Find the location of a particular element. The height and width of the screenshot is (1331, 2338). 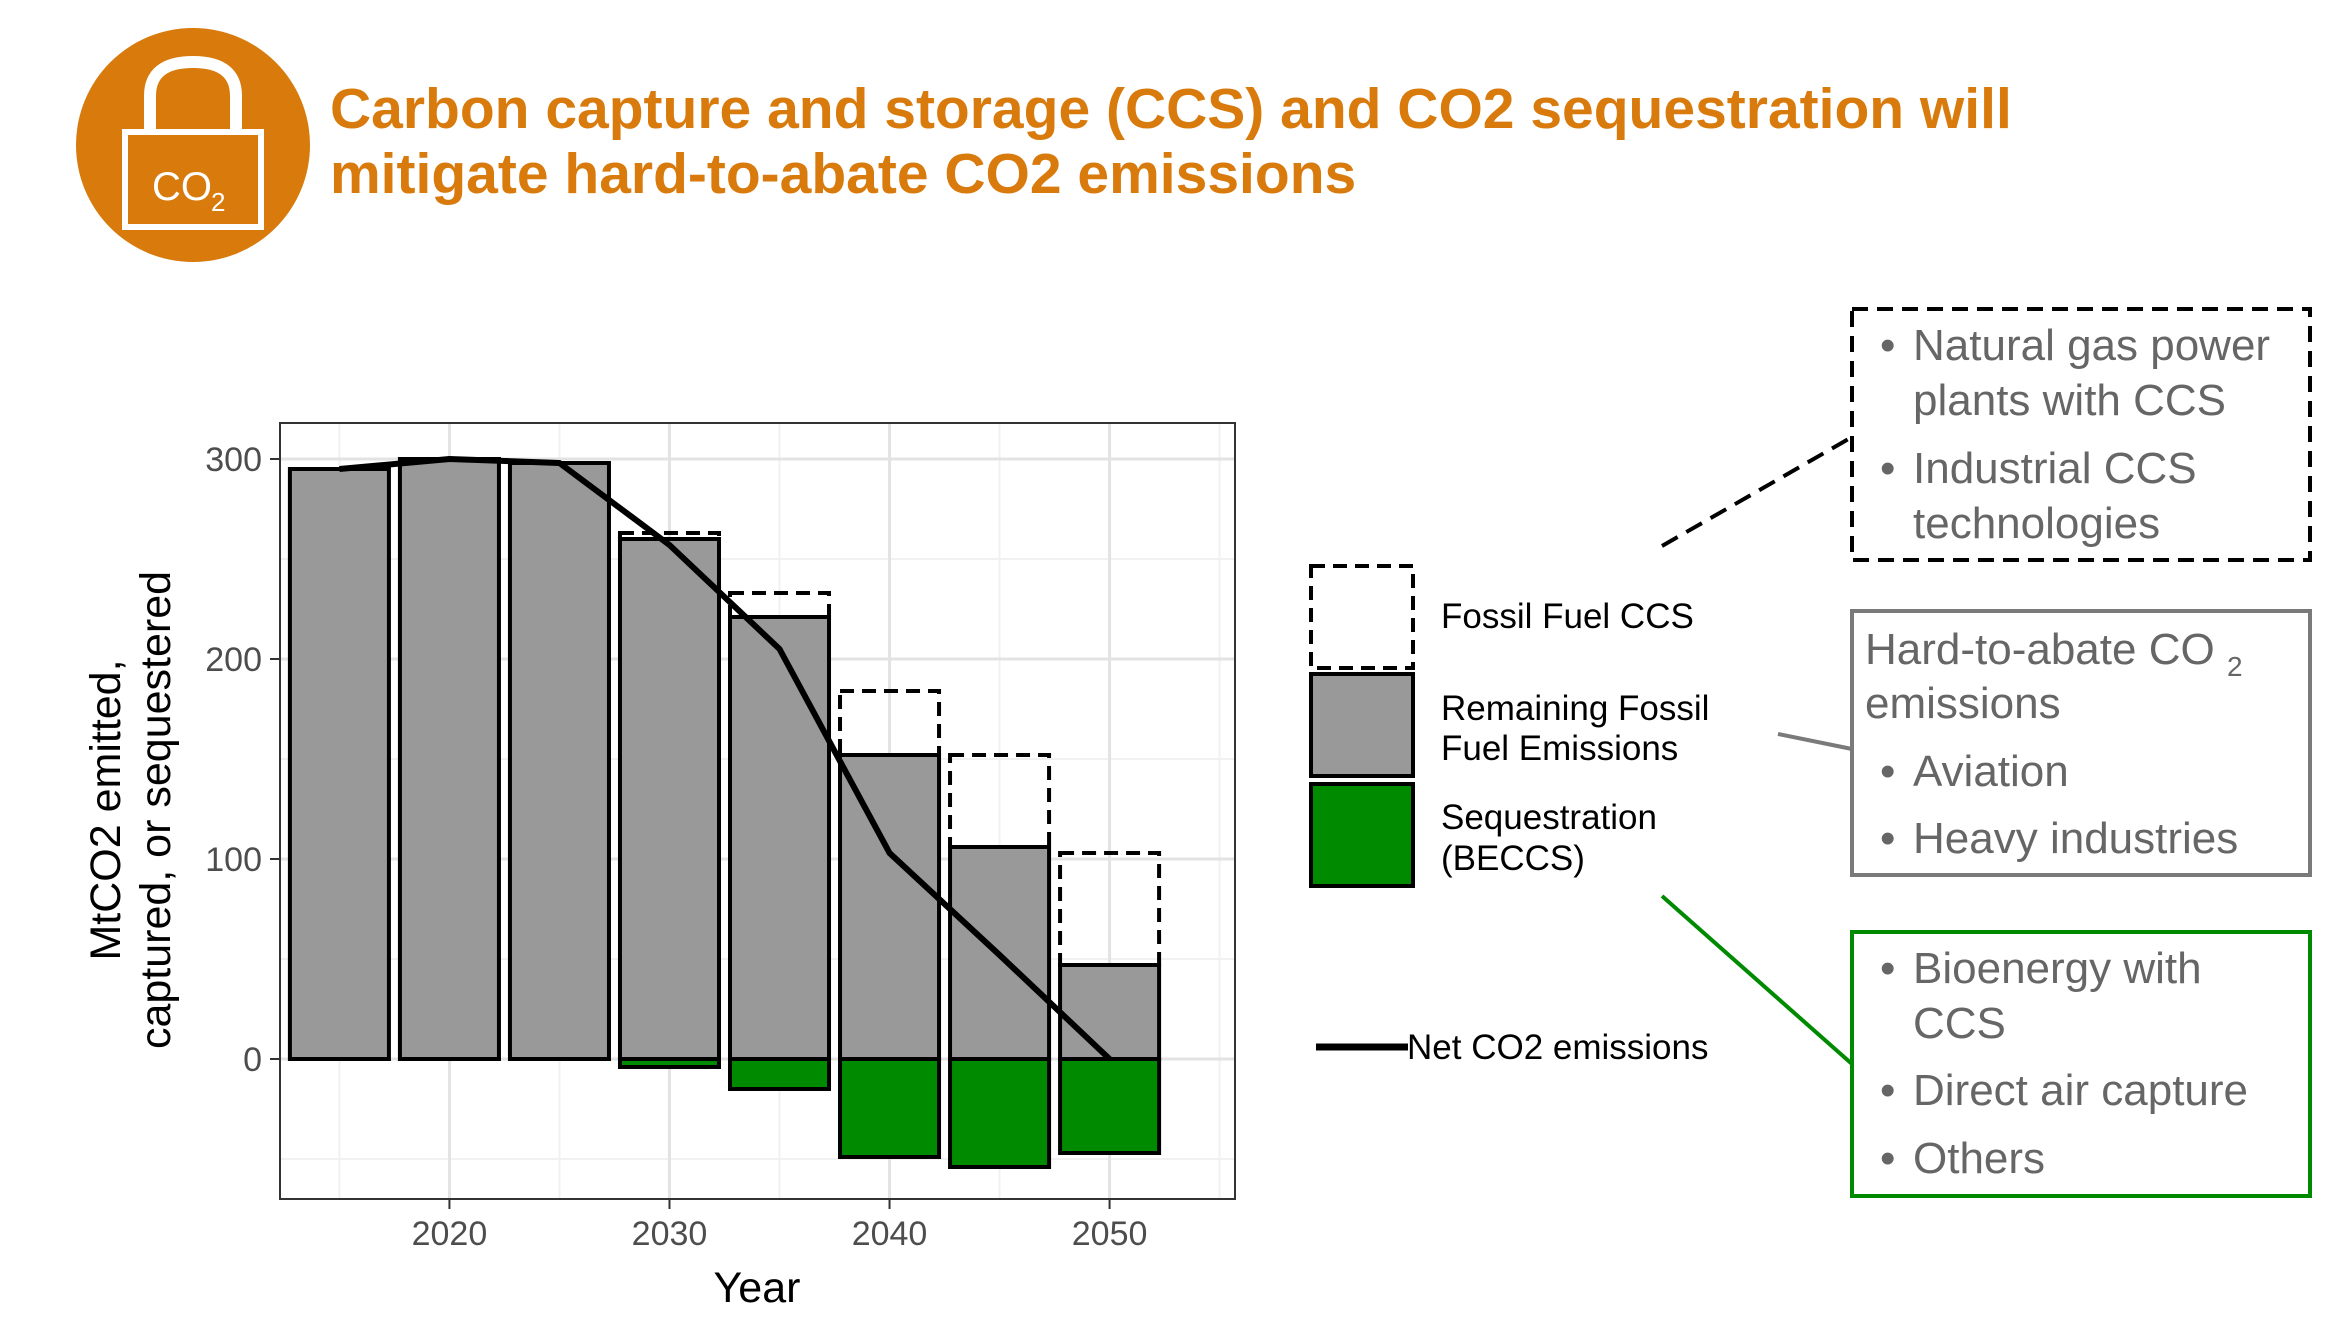

legend-label-sequestration-line2: (BECCS) is located at coordinates (1513, 858).